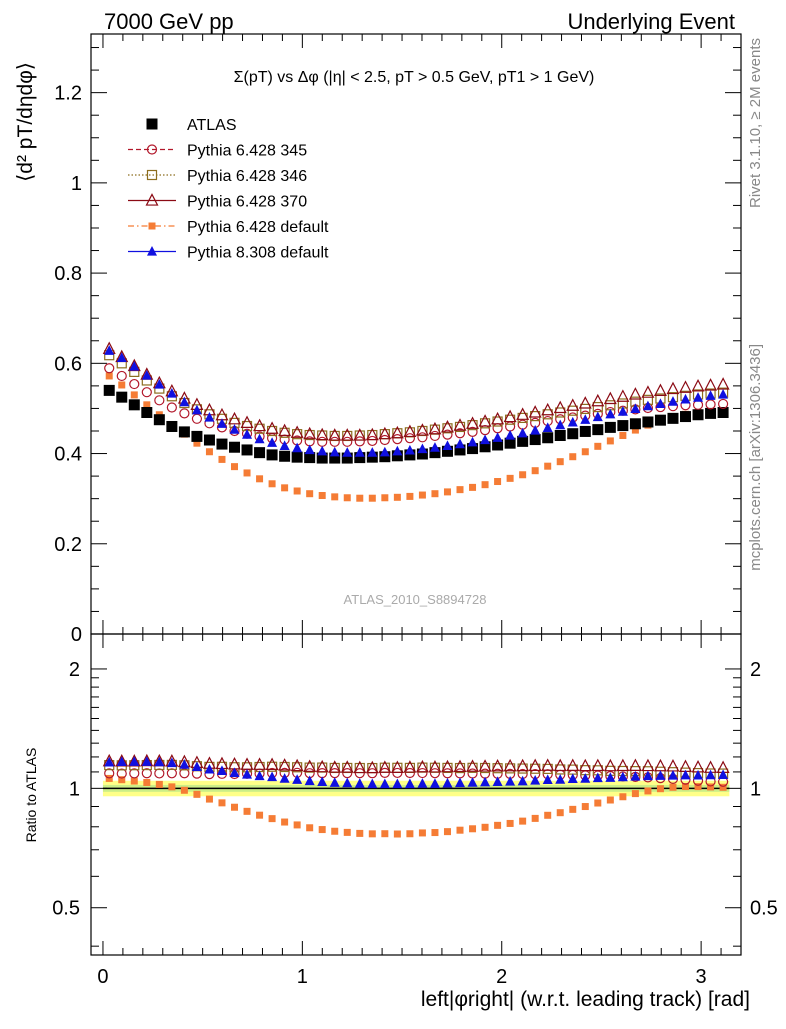  What do you see at coordinates (472, 767) in the screenshot?
I see `ratio-point-p346` at bounding box center [472, 767].